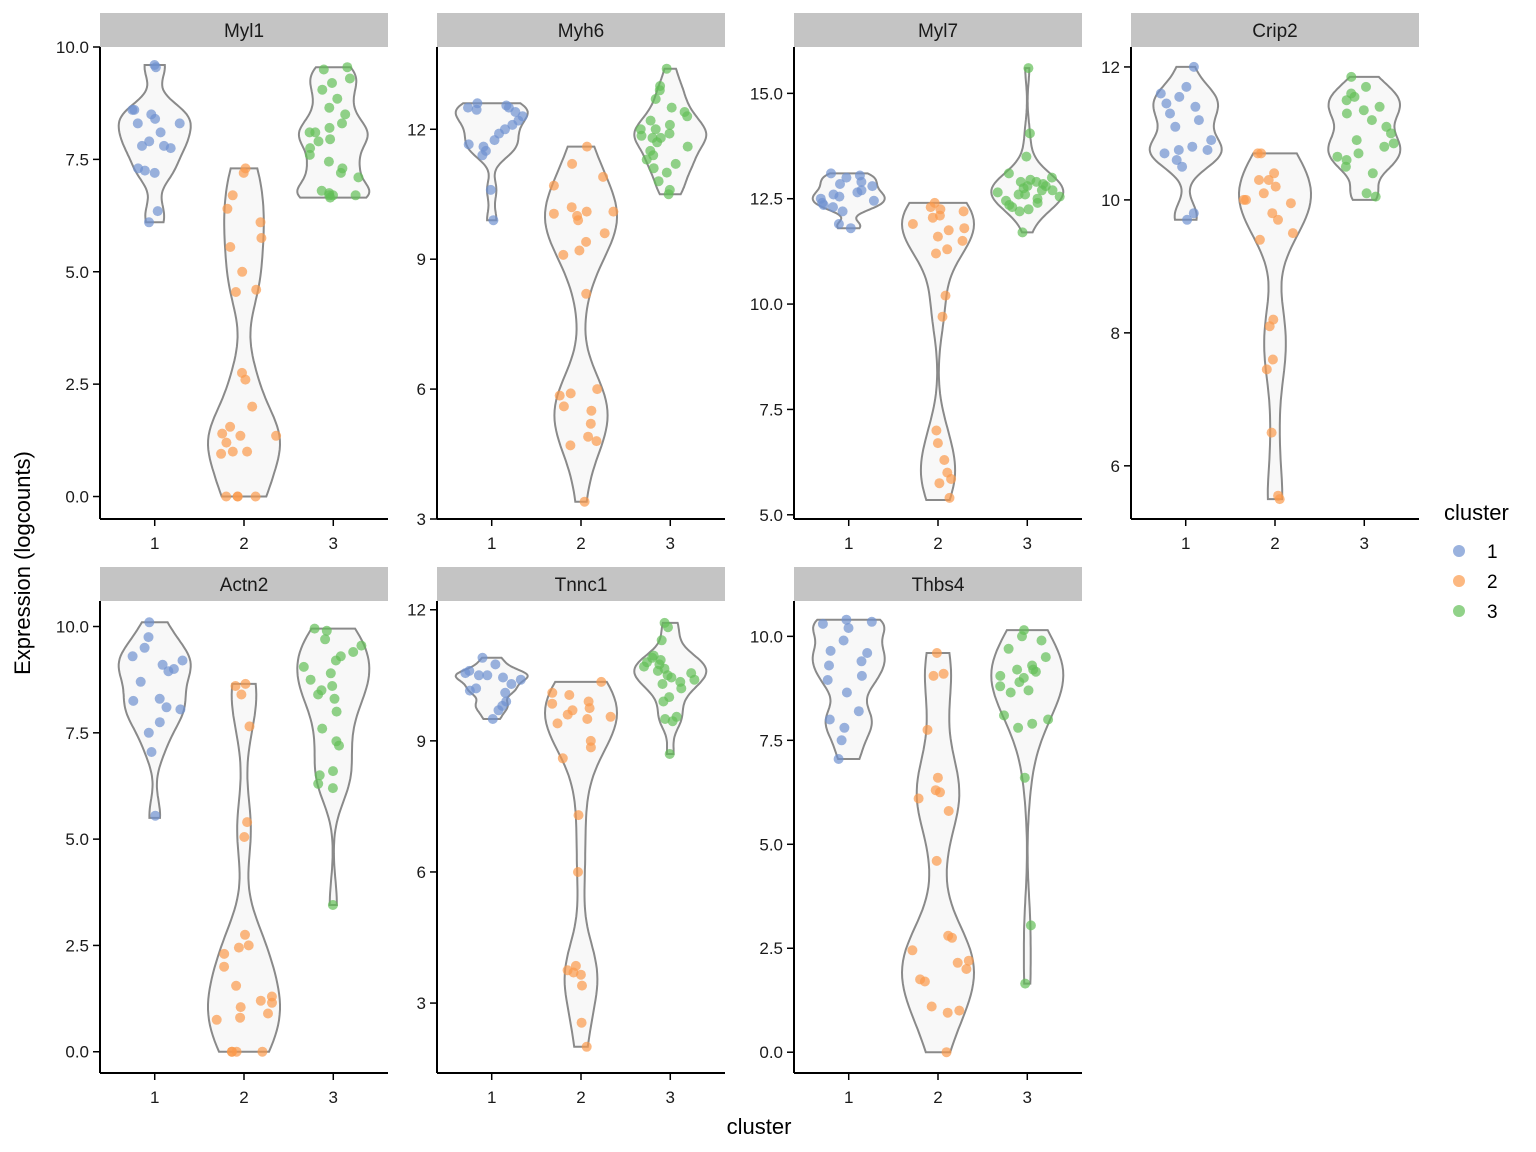 The image size is (1536, 1152). What do you see at coordinates (1115, 466) in the screenshot?
I see `y-tick-label: 6` at bounding box center [1115, 466].